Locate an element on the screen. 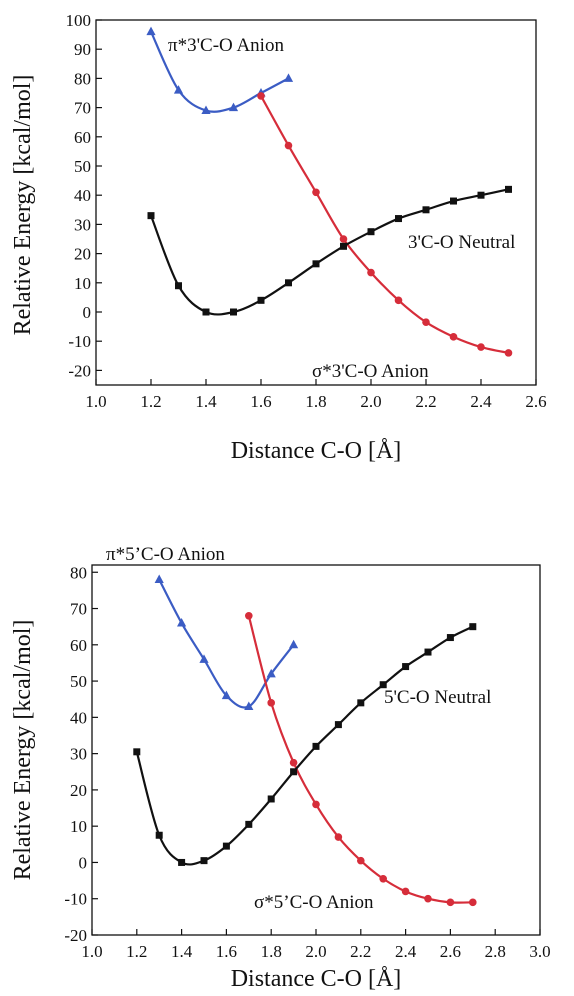 The image size is (574, 996). x-tick-label: 2.4 is located at coordinates (406, 951).